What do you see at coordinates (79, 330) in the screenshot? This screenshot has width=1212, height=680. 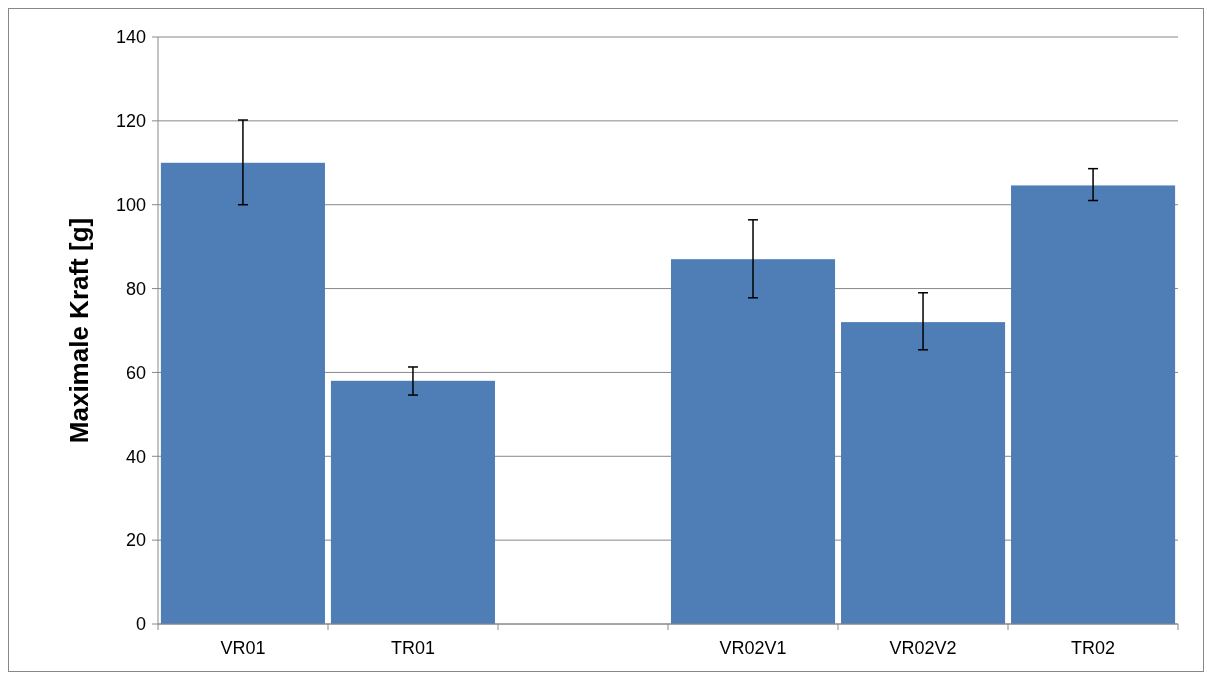 I see `y-axis-title: Maximale Kraft [g]` at bounding box center [79, 330].